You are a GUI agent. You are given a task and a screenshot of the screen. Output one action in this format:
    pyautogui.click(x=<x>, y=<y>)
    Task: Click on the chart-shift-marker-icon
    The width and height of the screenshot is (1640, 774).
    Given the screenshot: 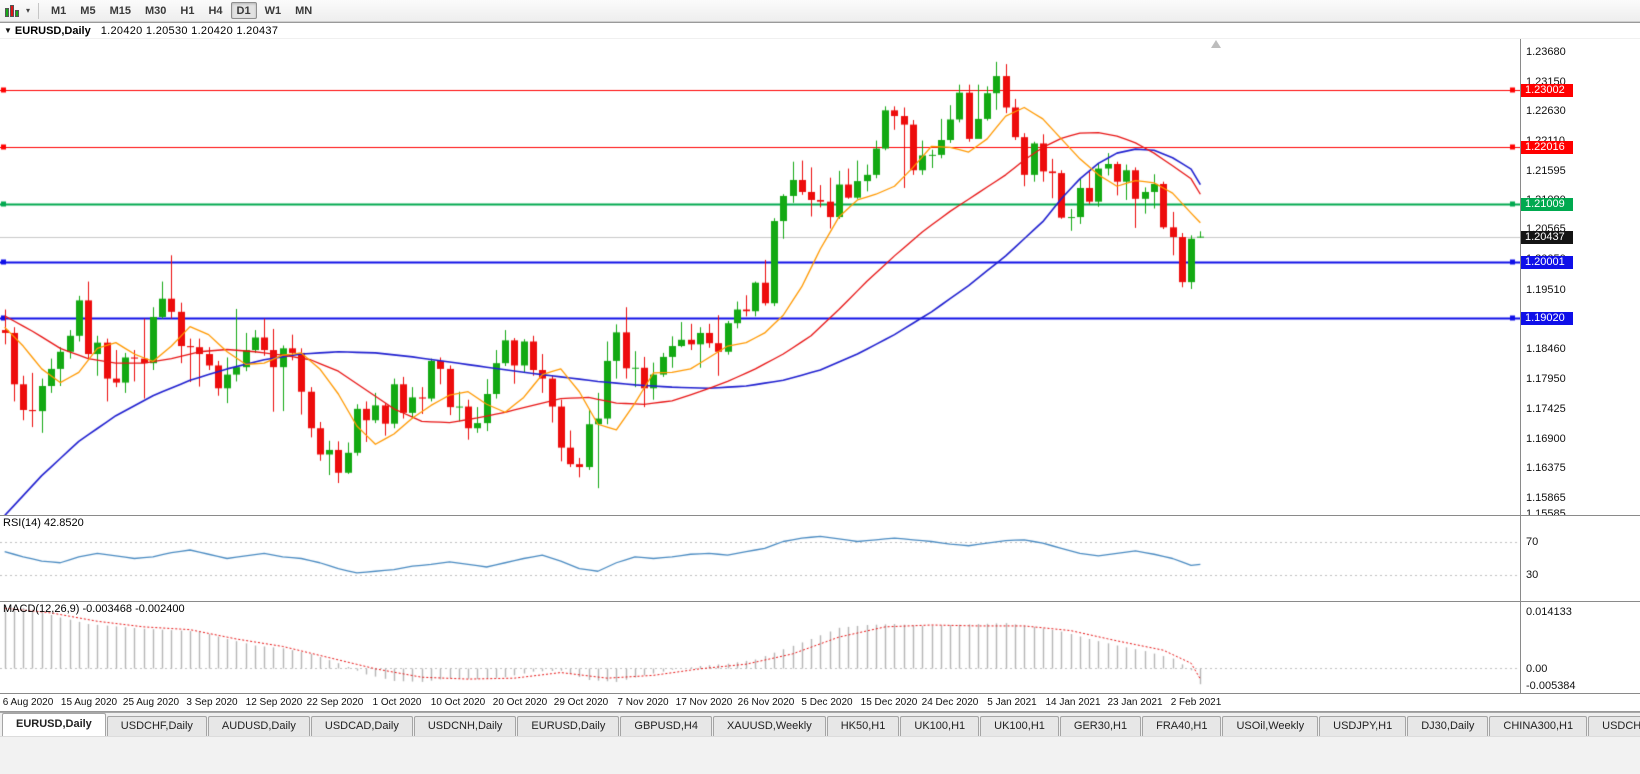 What is the action you would take?
    pyautogui.click(x=1216, y=44)
    